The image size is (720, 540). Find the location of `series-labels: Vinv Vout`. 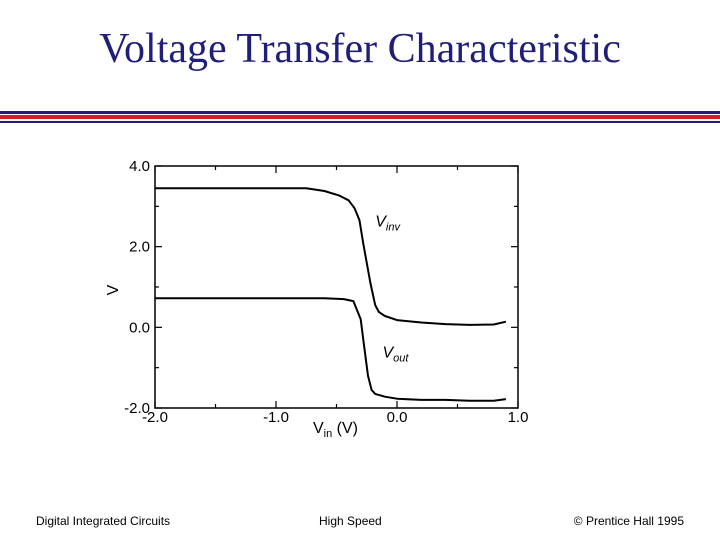

series-labels: Vinv Vout is located at coordinates (392, 289).